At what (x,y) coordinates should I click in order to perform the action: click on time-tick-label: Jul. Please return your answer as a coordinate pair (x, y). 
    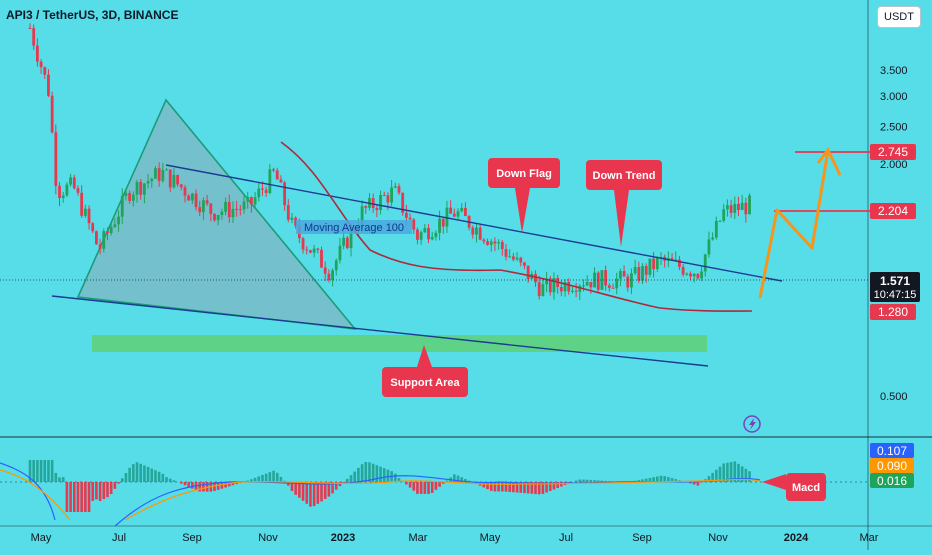
    Looking at the image, I should click on (566, 538).